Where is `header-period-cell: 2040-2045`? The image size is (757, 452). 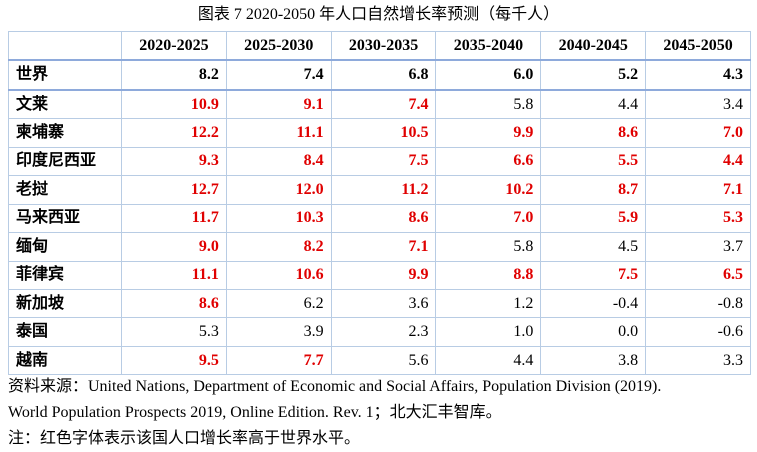 header-period-cell: 2040-2045 is located at coordinates (593, 46).